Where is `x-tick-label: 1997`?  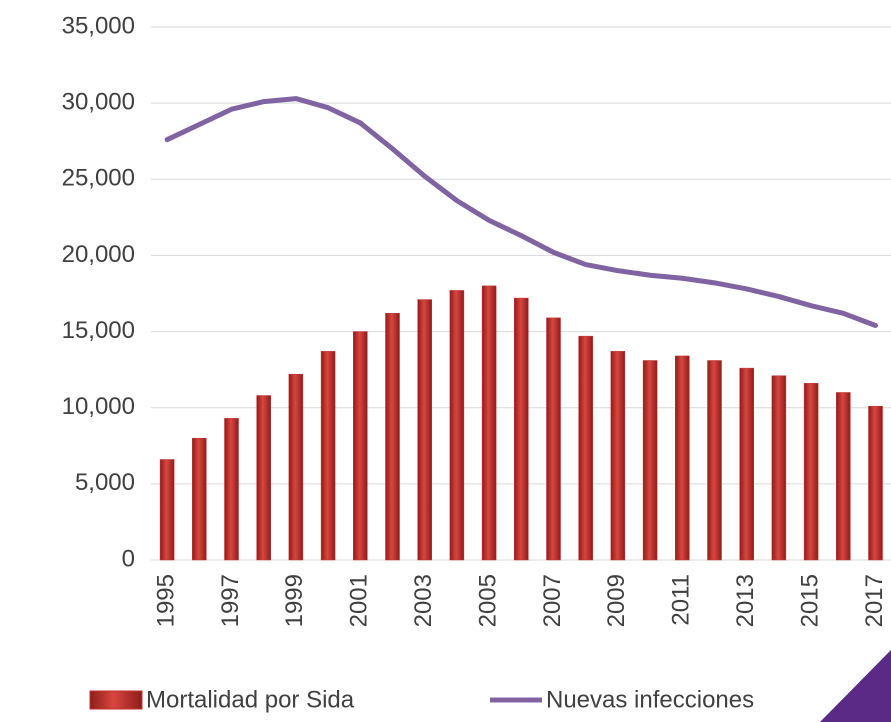
x-tick-label: 1997 is located at coordinates (230, 600).